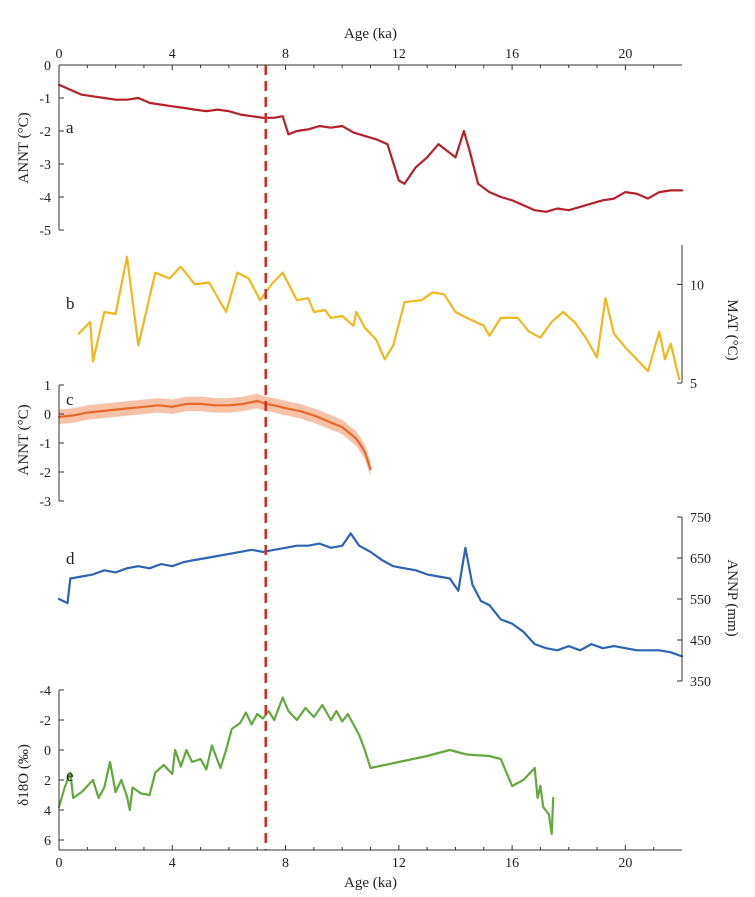 Image resolution: width=755 pixels, height=897 pixels. I want to click on y-axis-title-b: MAT (°C), so click(732, 329).